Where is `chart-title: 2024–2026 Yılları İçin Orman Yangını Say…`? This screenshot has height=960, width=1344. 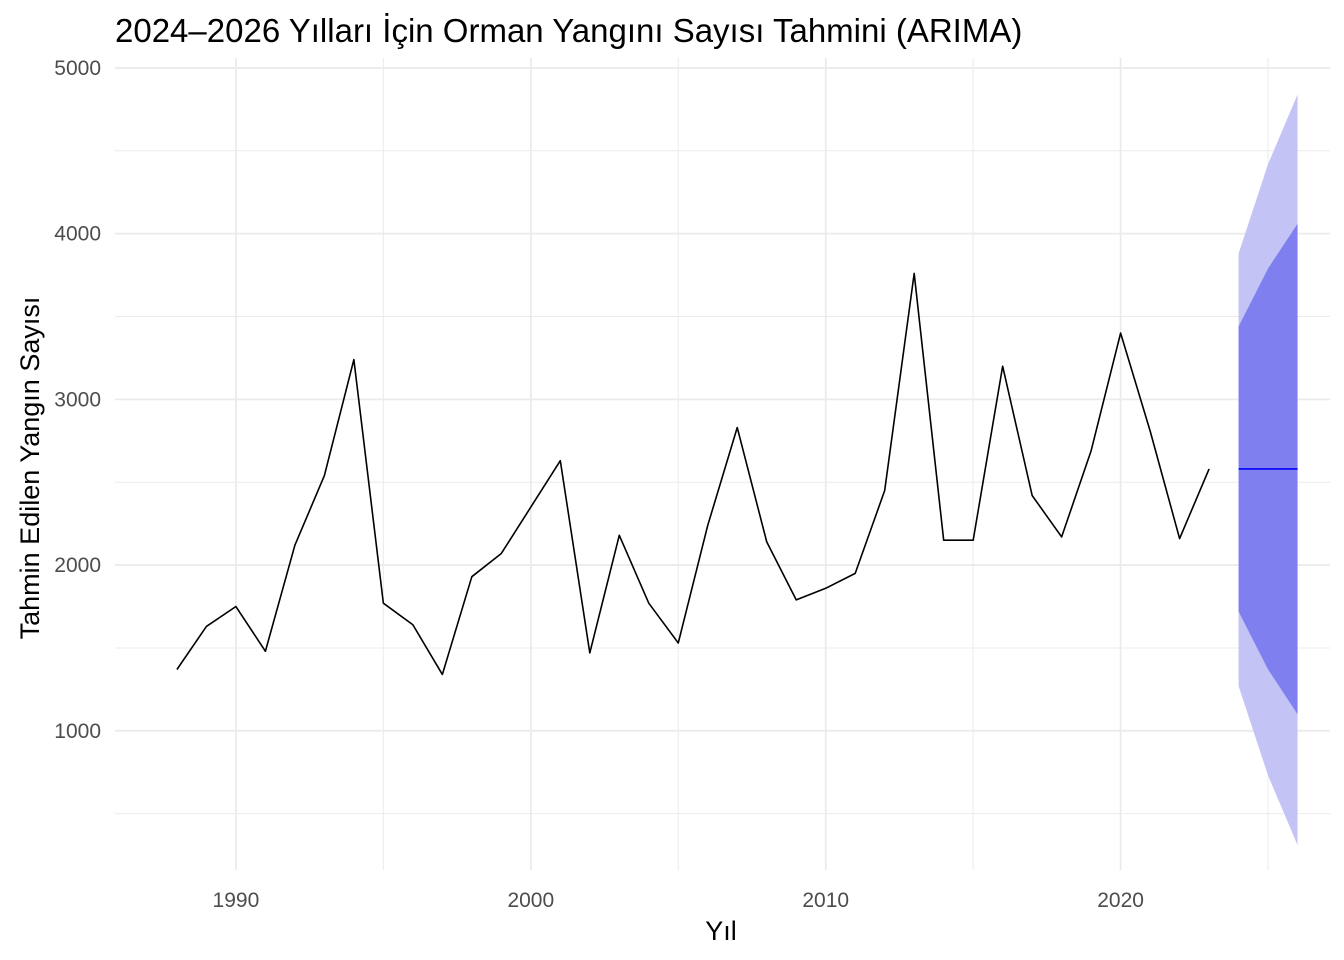 chart-title: 2024–2026 Yılları İçin Orman Yangını Say… is located at coordinates (568, 30).